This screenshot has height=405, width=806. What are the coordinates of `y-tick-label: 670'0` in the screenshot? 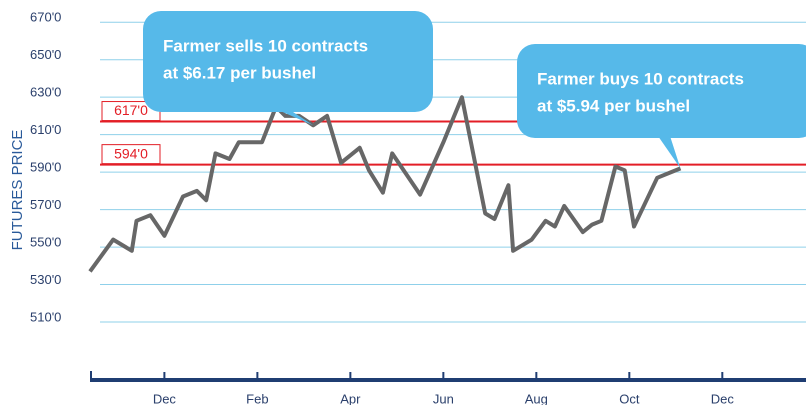 It's located at (45, 17).